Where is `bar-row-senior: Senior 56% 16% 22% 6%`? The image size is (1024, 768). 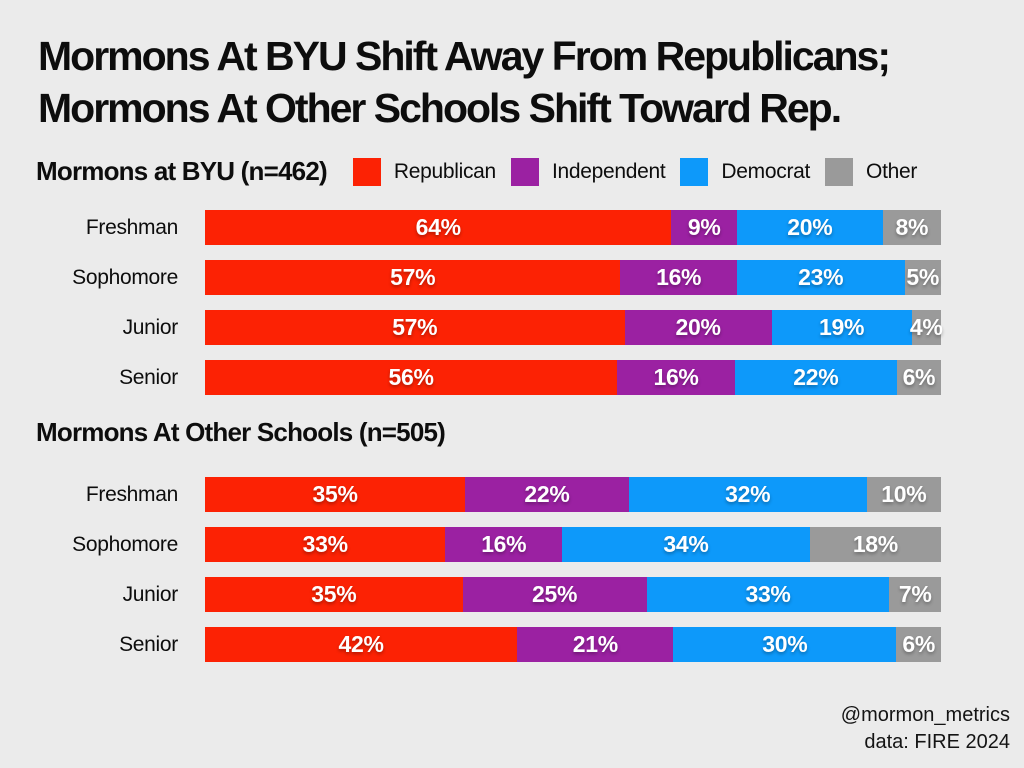
bar-row-senior: Senior 56% 16% 22% 6% is located at coordinates (485, 377).